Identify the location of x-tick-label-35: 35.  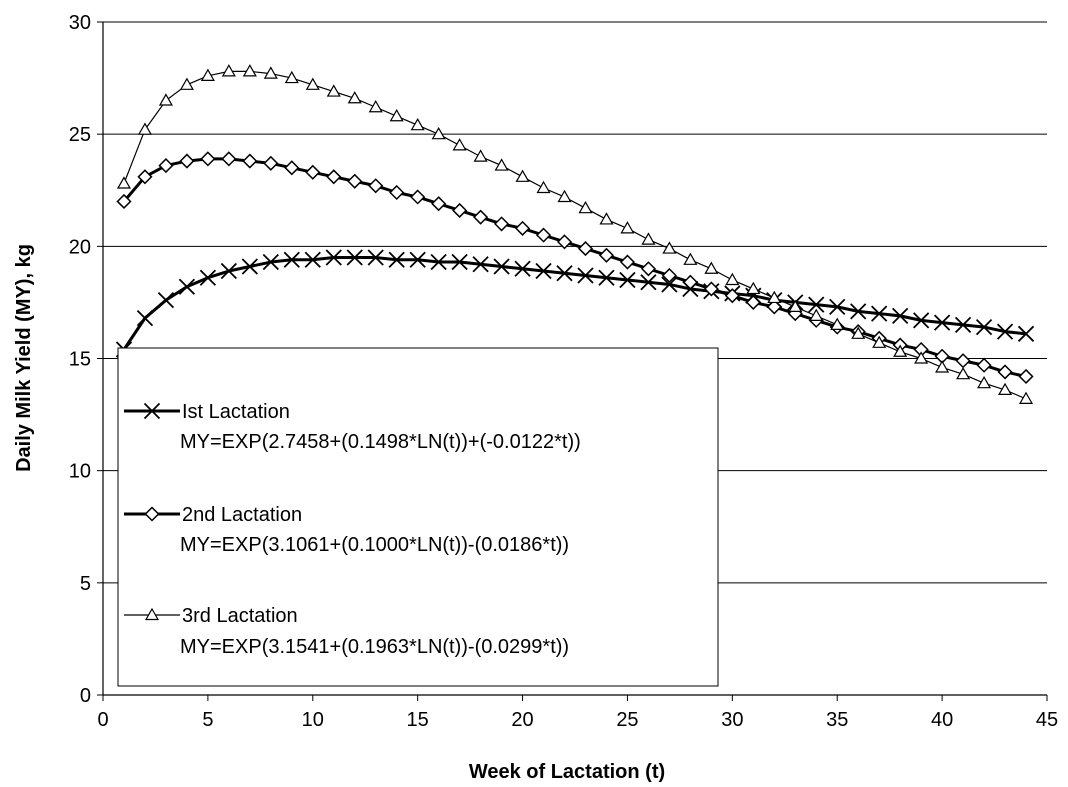
(837, 720).